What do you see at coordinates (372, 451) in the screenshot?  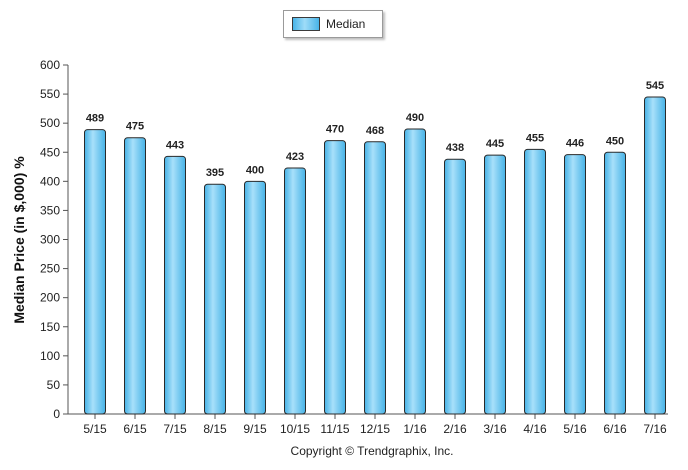 I see `copyright-text: Copyright © Trendgraphix, Inc.` at bounding box center [372, 451].